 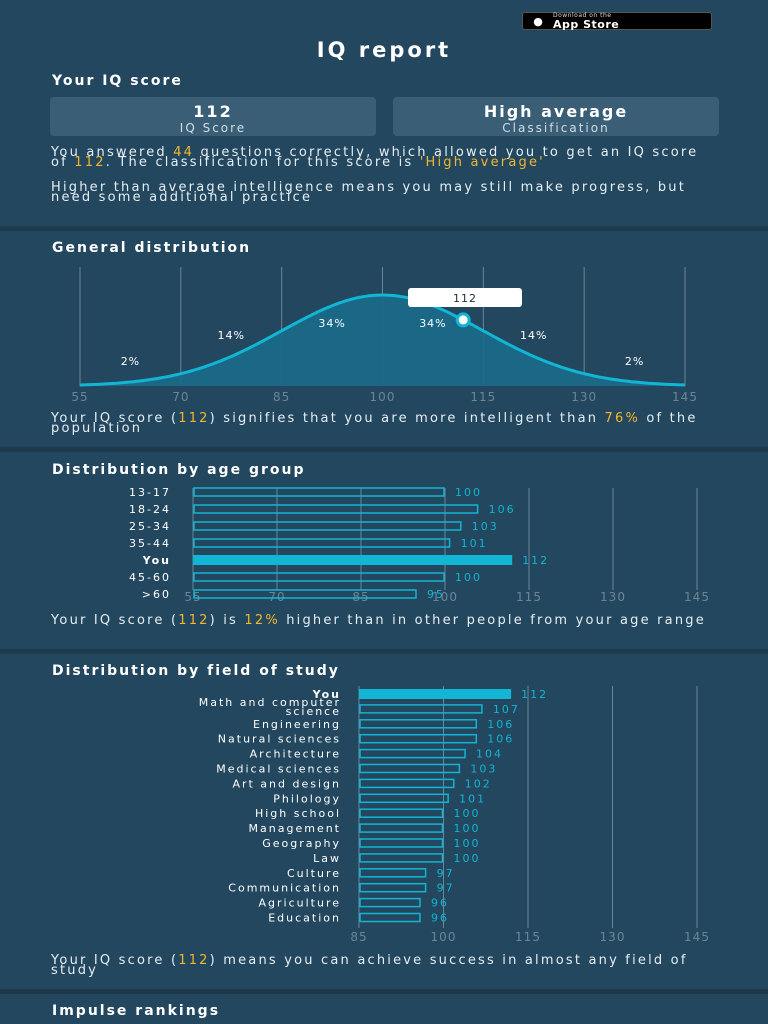 What do you see at coordinates (463, 320) in the screenshot?
I see `score-marker-dot` at bounding box center [463, 320].